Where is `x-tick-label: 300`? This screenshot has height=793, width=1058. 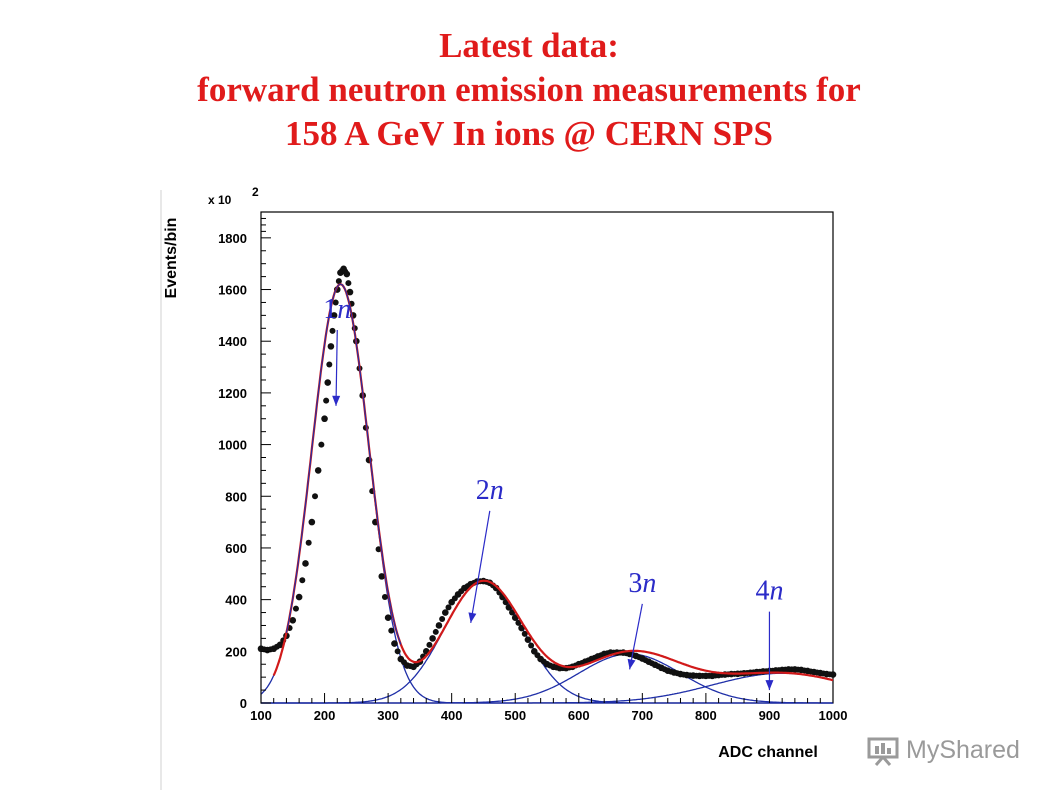
x-tick-label: 300 is located at coordinates (388, 715).